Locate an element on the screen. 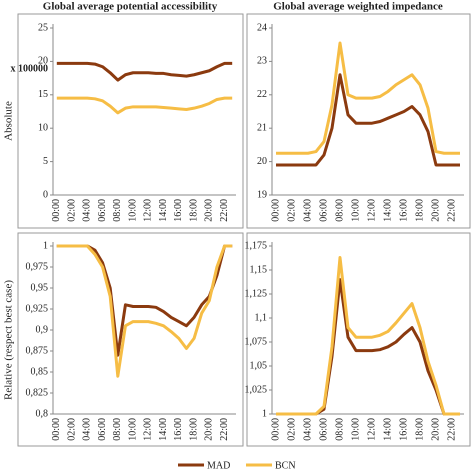 The image size is (474, 474). y-tick-label: 15 is located at coordinates (43, 94).